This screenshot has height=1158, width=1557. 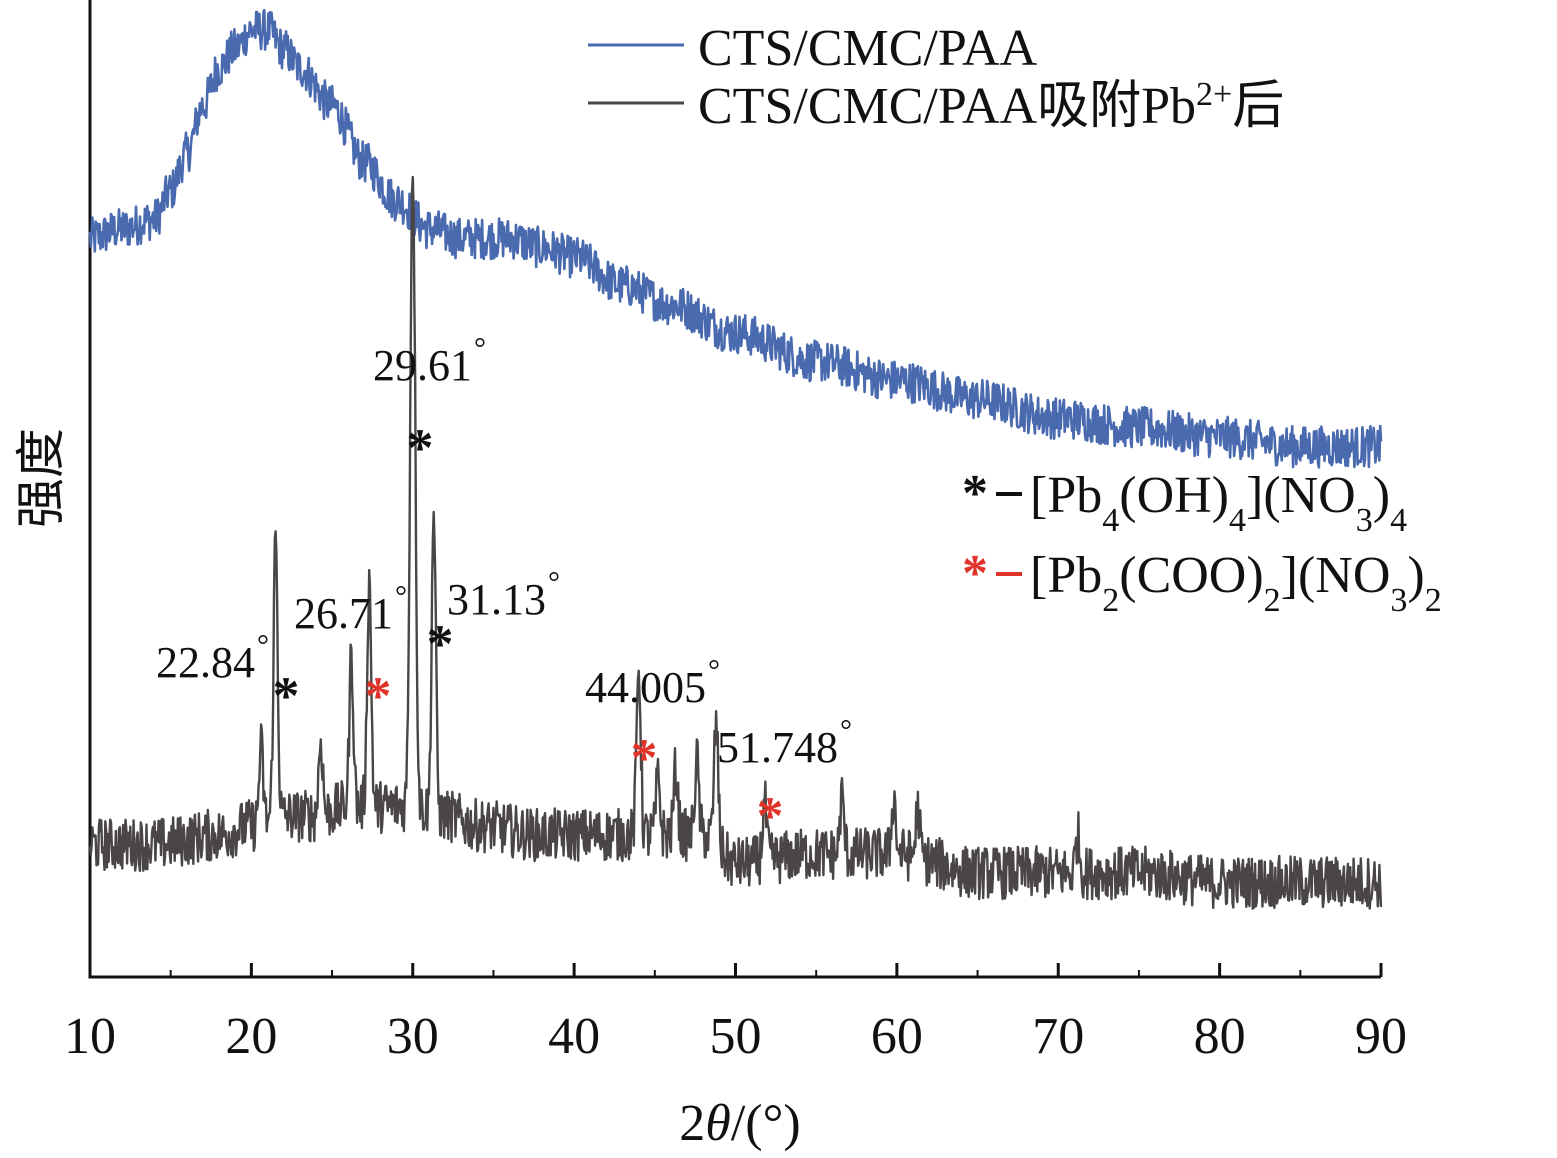 What do you see at coordinates (1202, 542) in the screenshot?
I see `phase-legend: * [Pb4(OH)4](NO3)4 * [Pb2(COO)2](NO3)2` at bounding box center [1202, 542].